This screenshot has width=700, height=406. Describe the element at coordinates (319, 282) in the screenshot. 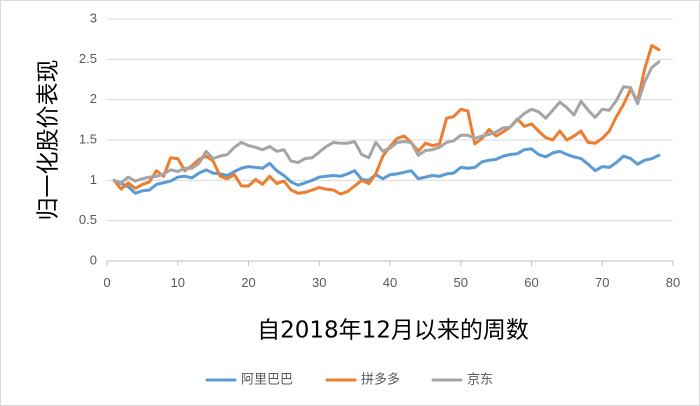

I see `x-tick-label: 30` at that location.